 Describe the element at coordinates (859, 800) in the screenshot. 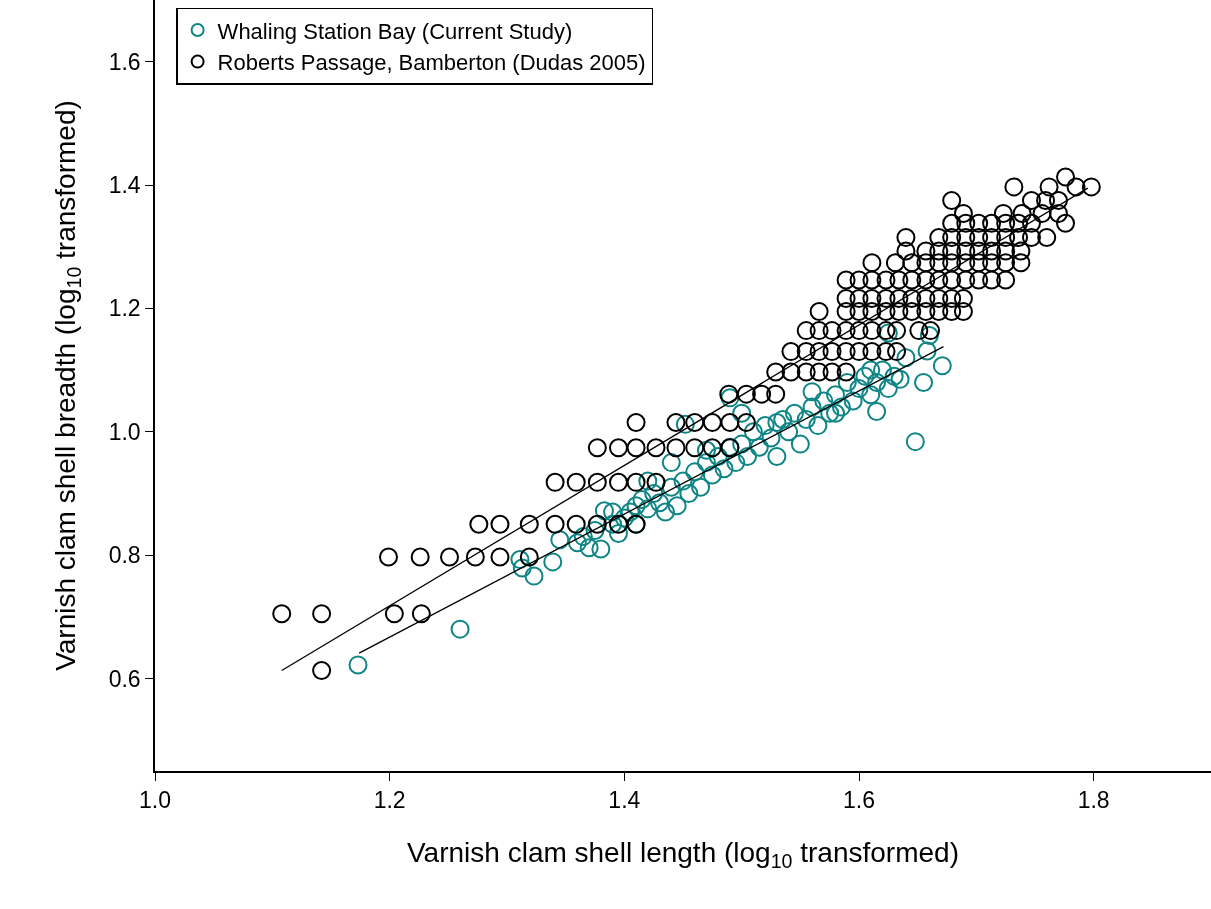

I see `x-tick-label: 1.6` at that location.